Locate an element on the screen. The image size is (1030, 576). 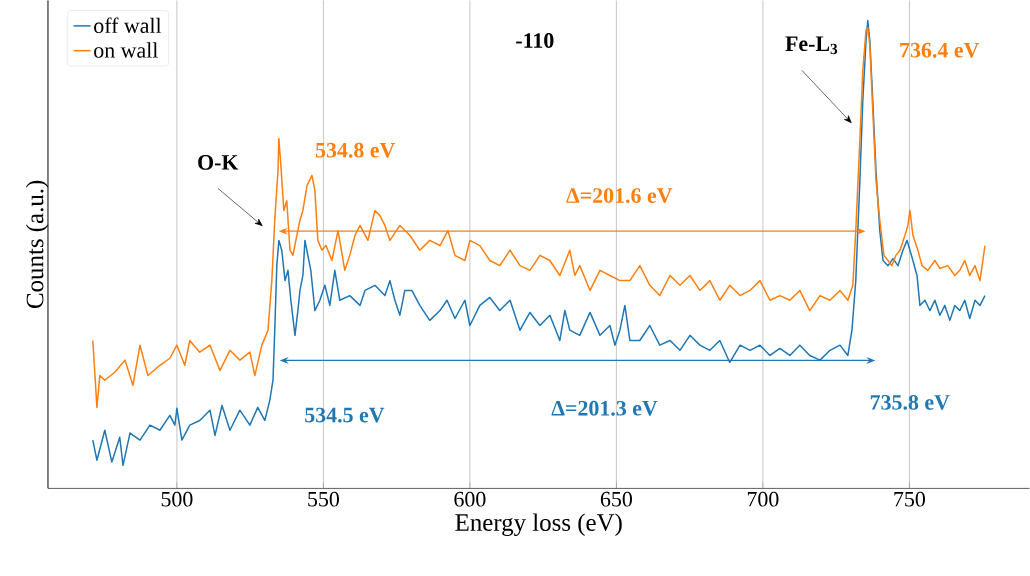
annotation: O-K is located at coordinates (218, 162).